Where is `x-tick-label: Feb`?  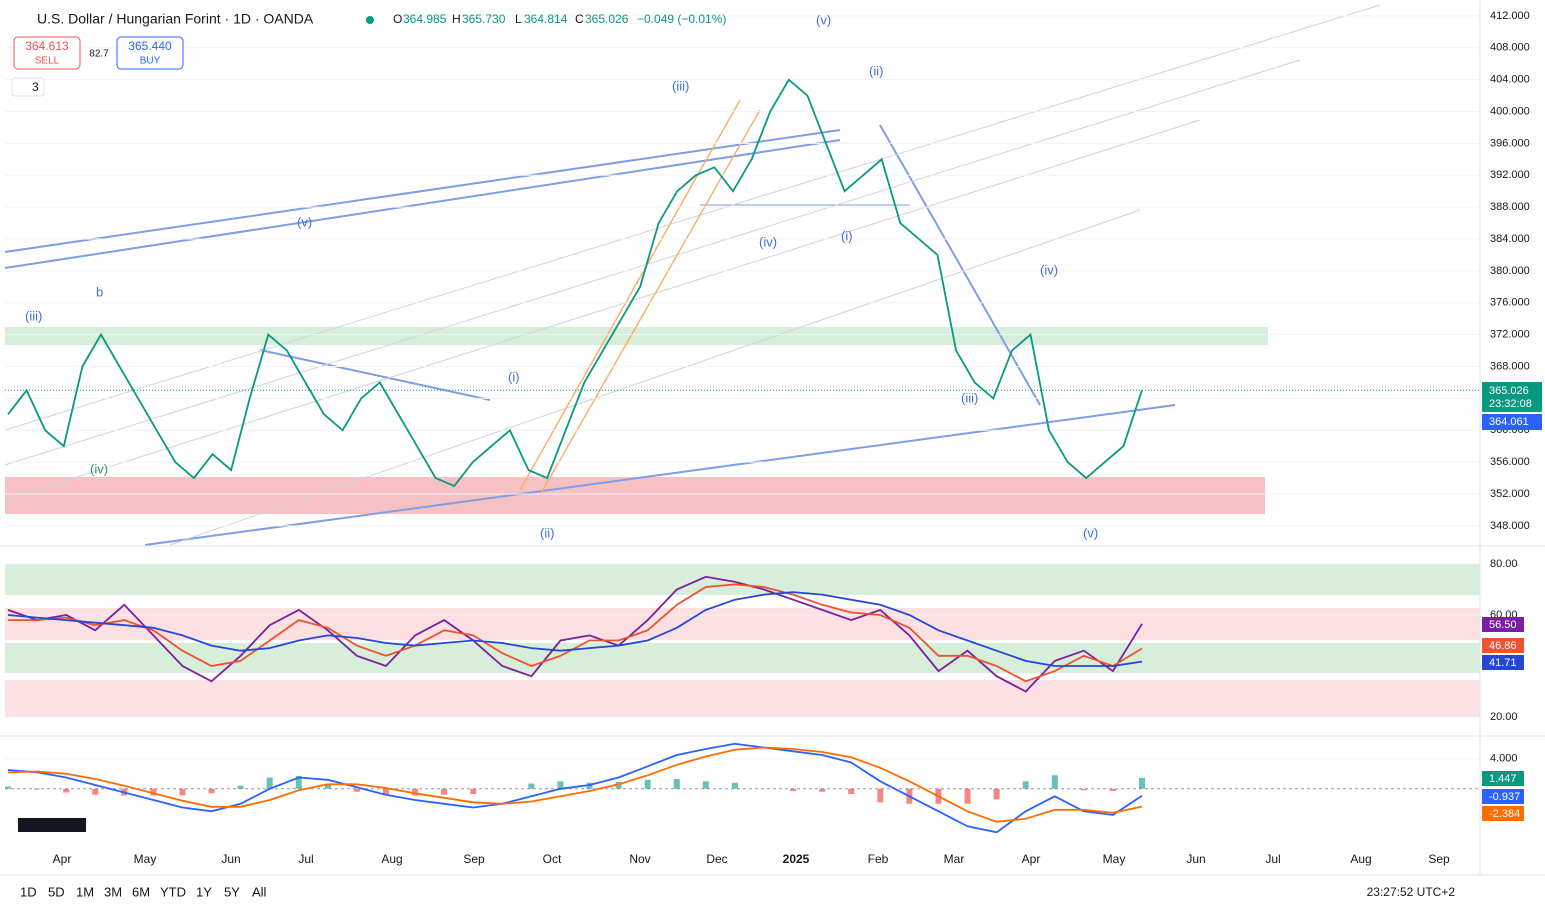
x-tick-label: Feb is located at coordinates (878, 859).